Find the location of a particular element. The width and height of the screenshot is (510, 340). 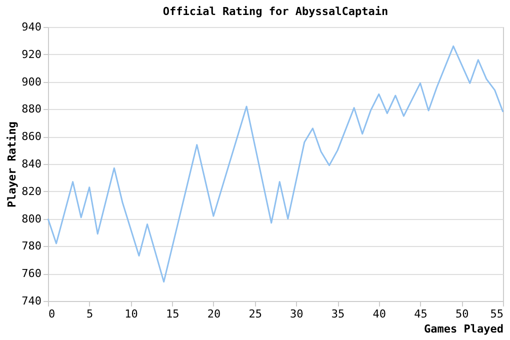

y-tick-label: 800 is located at coordinates (32, 219).